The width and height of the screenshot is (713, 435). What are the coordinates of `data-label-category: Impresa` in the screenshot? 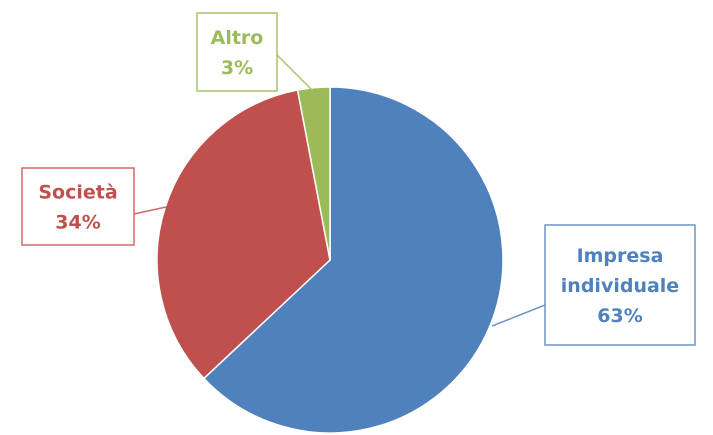 It's located at (620, 256).